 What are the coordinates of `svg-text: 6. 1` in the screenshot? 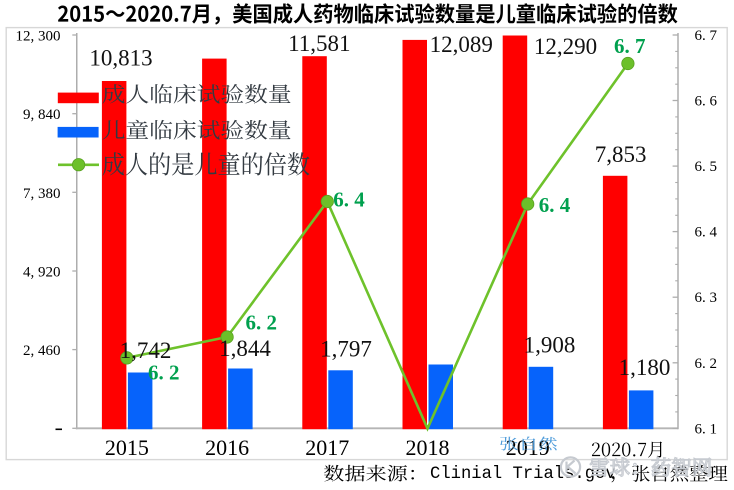 It's located at (706, 429).